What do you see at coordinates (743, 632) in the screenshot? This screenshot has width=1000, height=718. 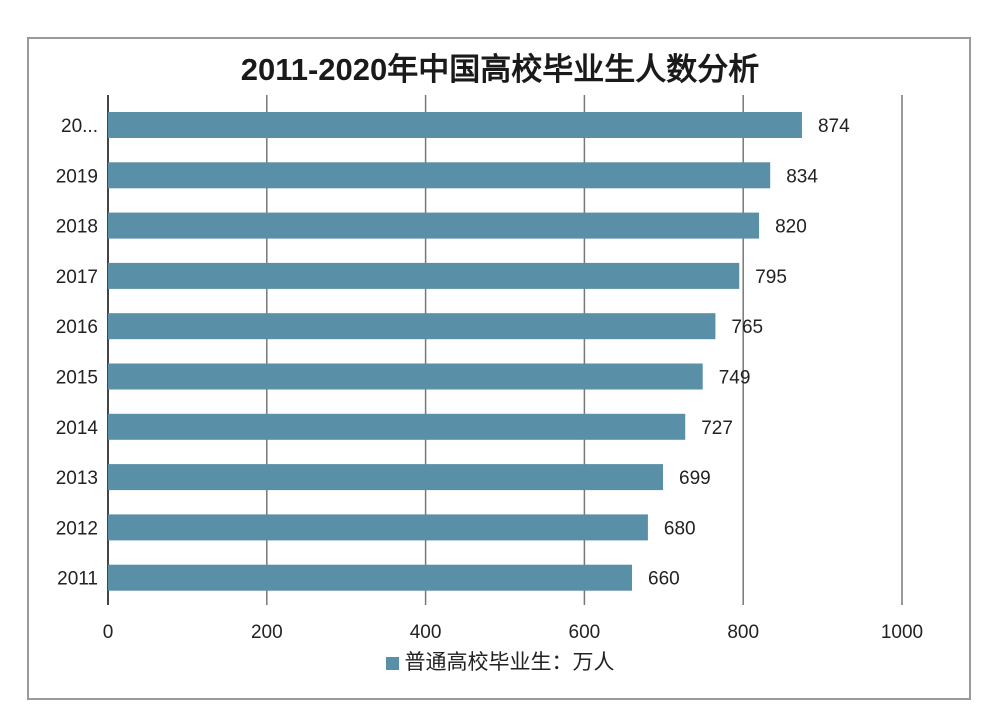 I see `x-tick-label: 800` at bounding box center [743, 632].